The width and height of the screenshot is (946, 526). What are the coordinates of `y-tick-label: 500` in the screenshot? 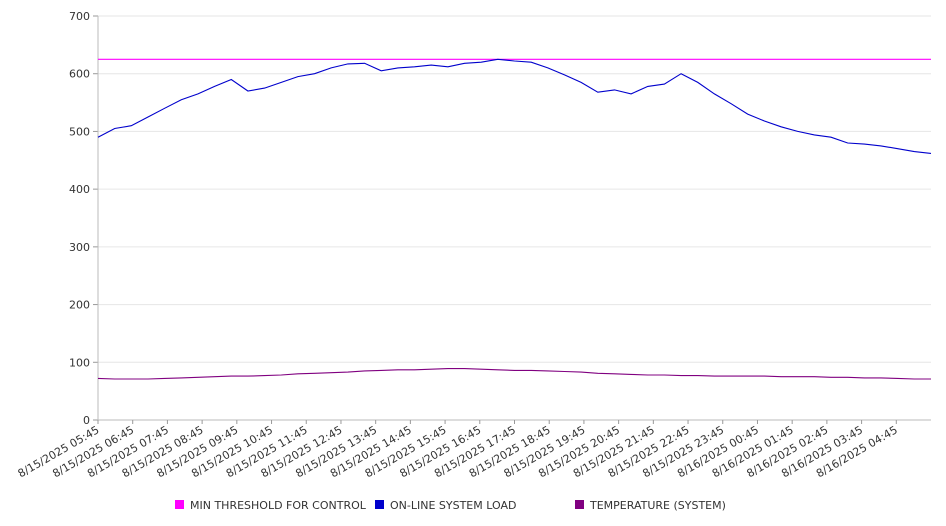 It's located at (79, 131).